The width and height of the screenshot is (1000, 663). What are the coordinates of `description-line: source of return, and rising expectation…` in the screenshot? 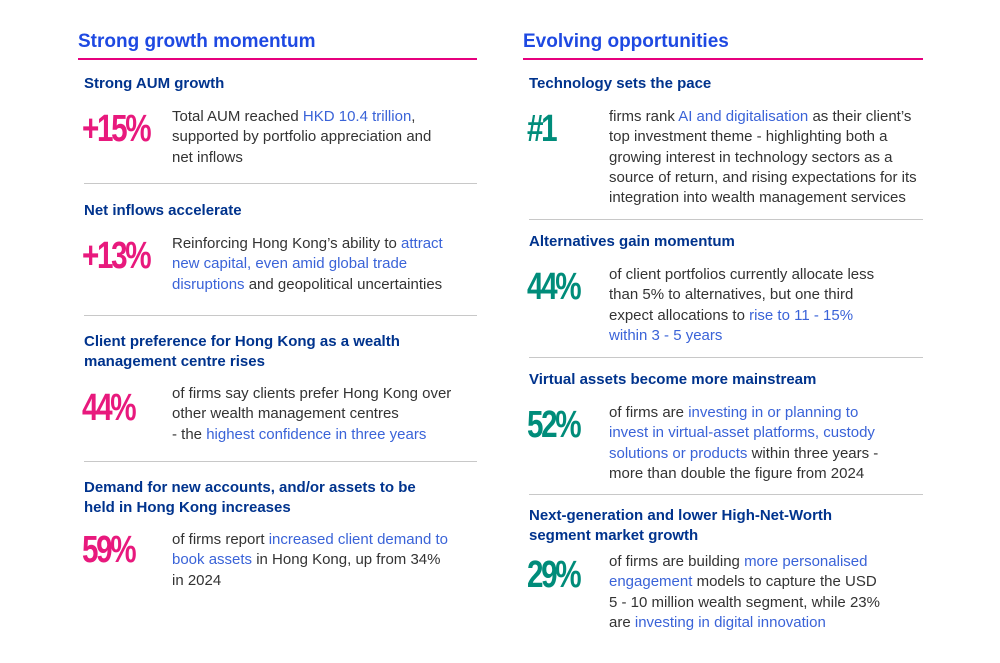 It's located at (763, 178).